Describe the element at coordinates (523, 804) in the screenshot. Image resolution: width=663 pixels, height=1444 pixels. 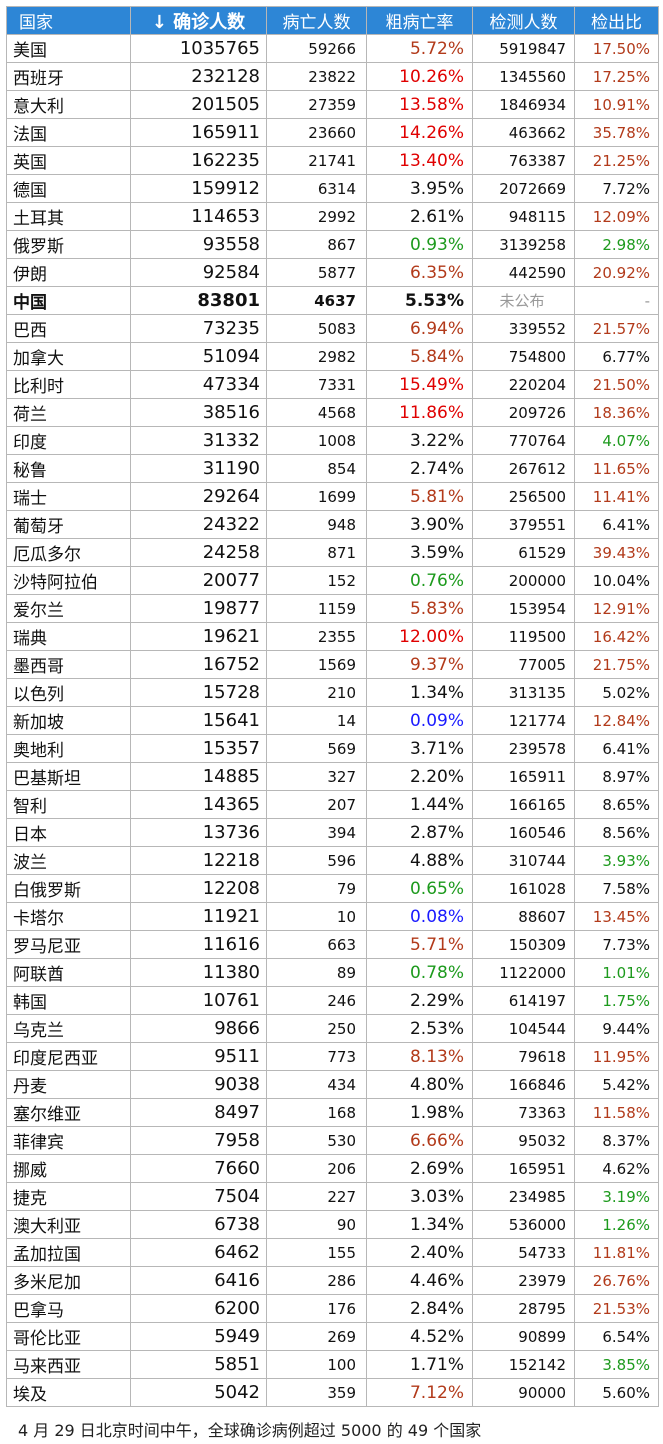
I see `cell-tests: 166165` at that location.